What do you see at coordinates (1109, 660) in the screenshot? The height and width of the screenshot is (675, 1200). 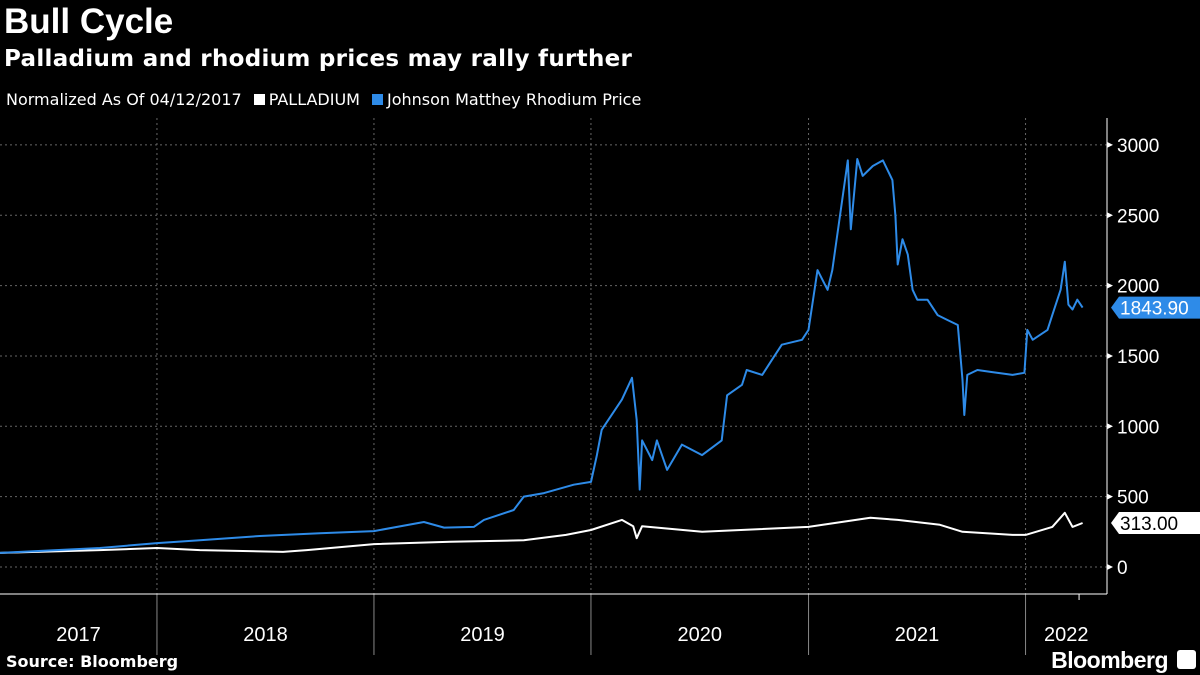 I see `bloomberg-logo: Bloomberg` at bounding box center [1109, 660].